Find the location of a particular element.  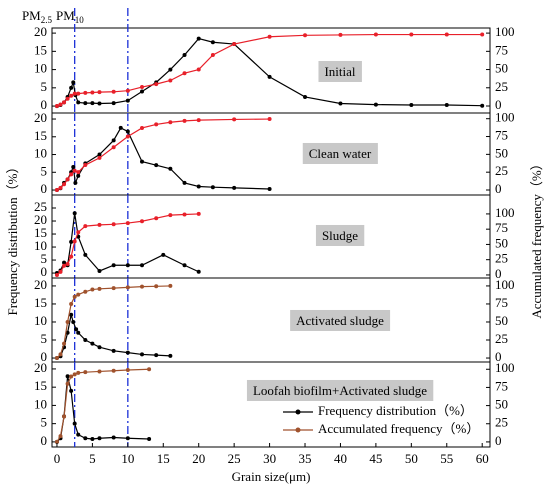

y-tick-label: 25 is located at coordinates (40, 206).